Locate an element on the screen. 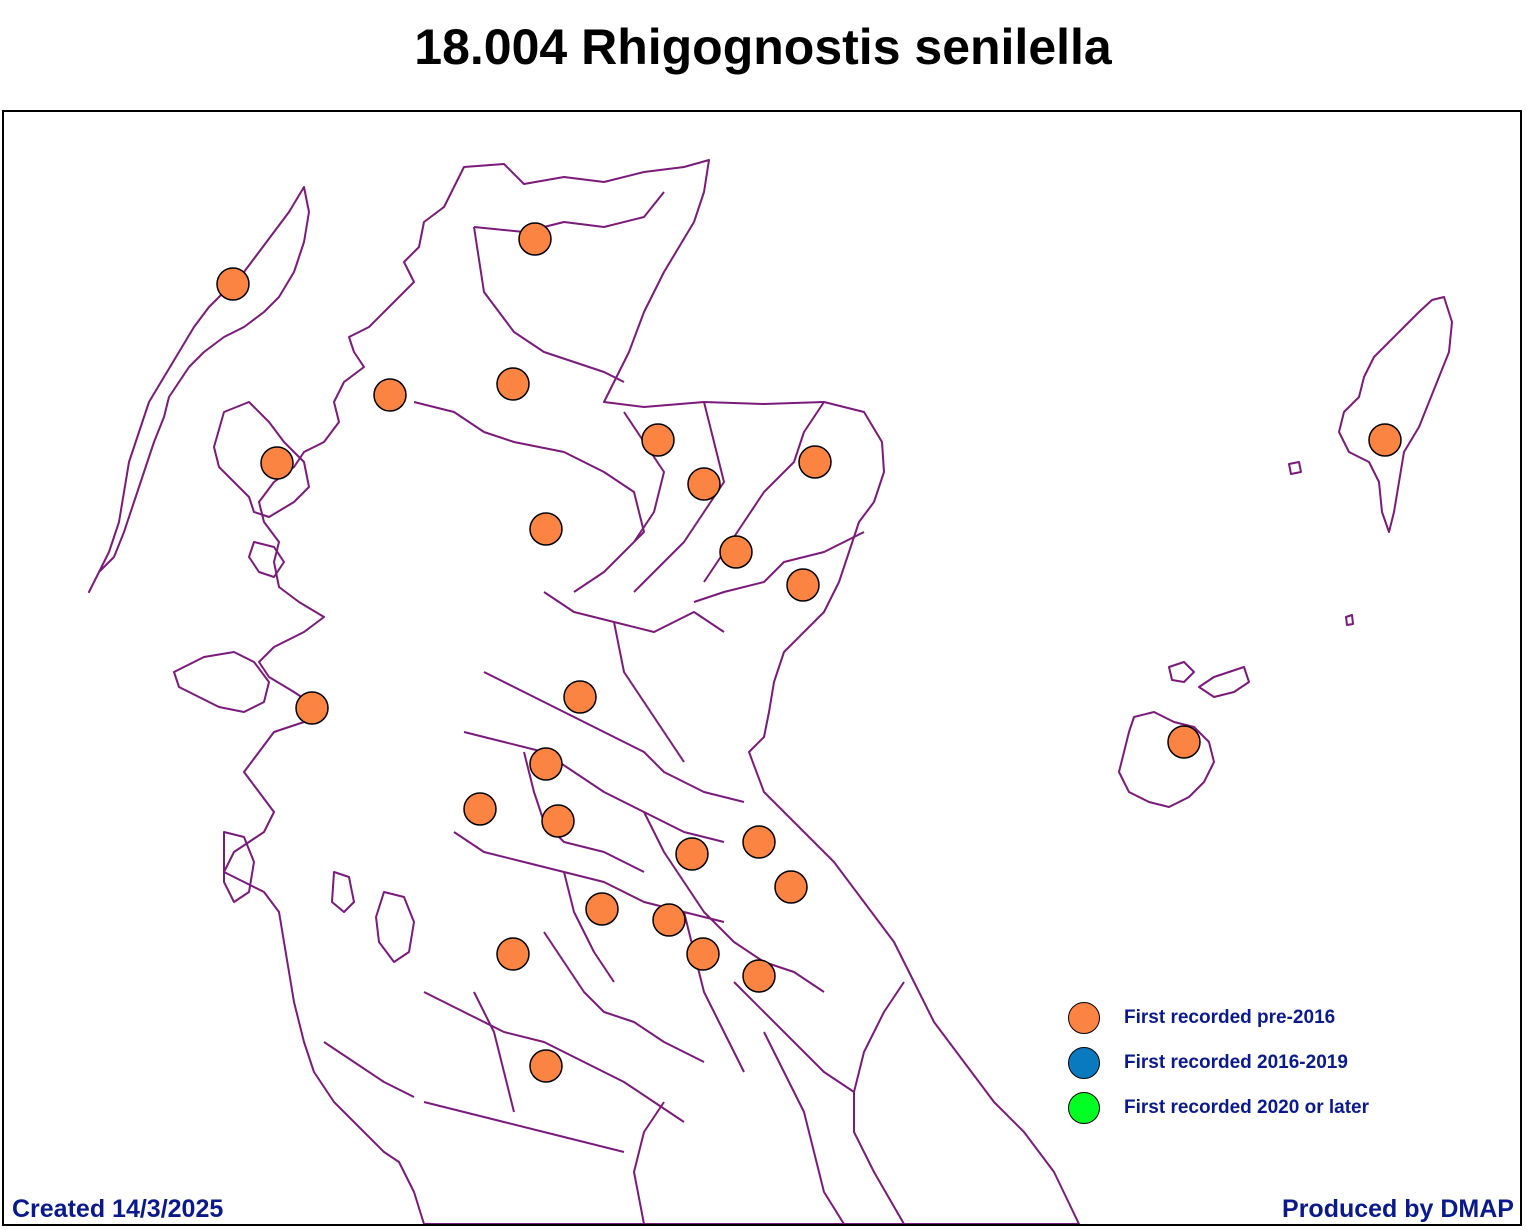 This screenshot has height=1230, width=1526. legend-item-2016-2019: First recorded 2016-2019 is located at coordinates (1208, 1063).